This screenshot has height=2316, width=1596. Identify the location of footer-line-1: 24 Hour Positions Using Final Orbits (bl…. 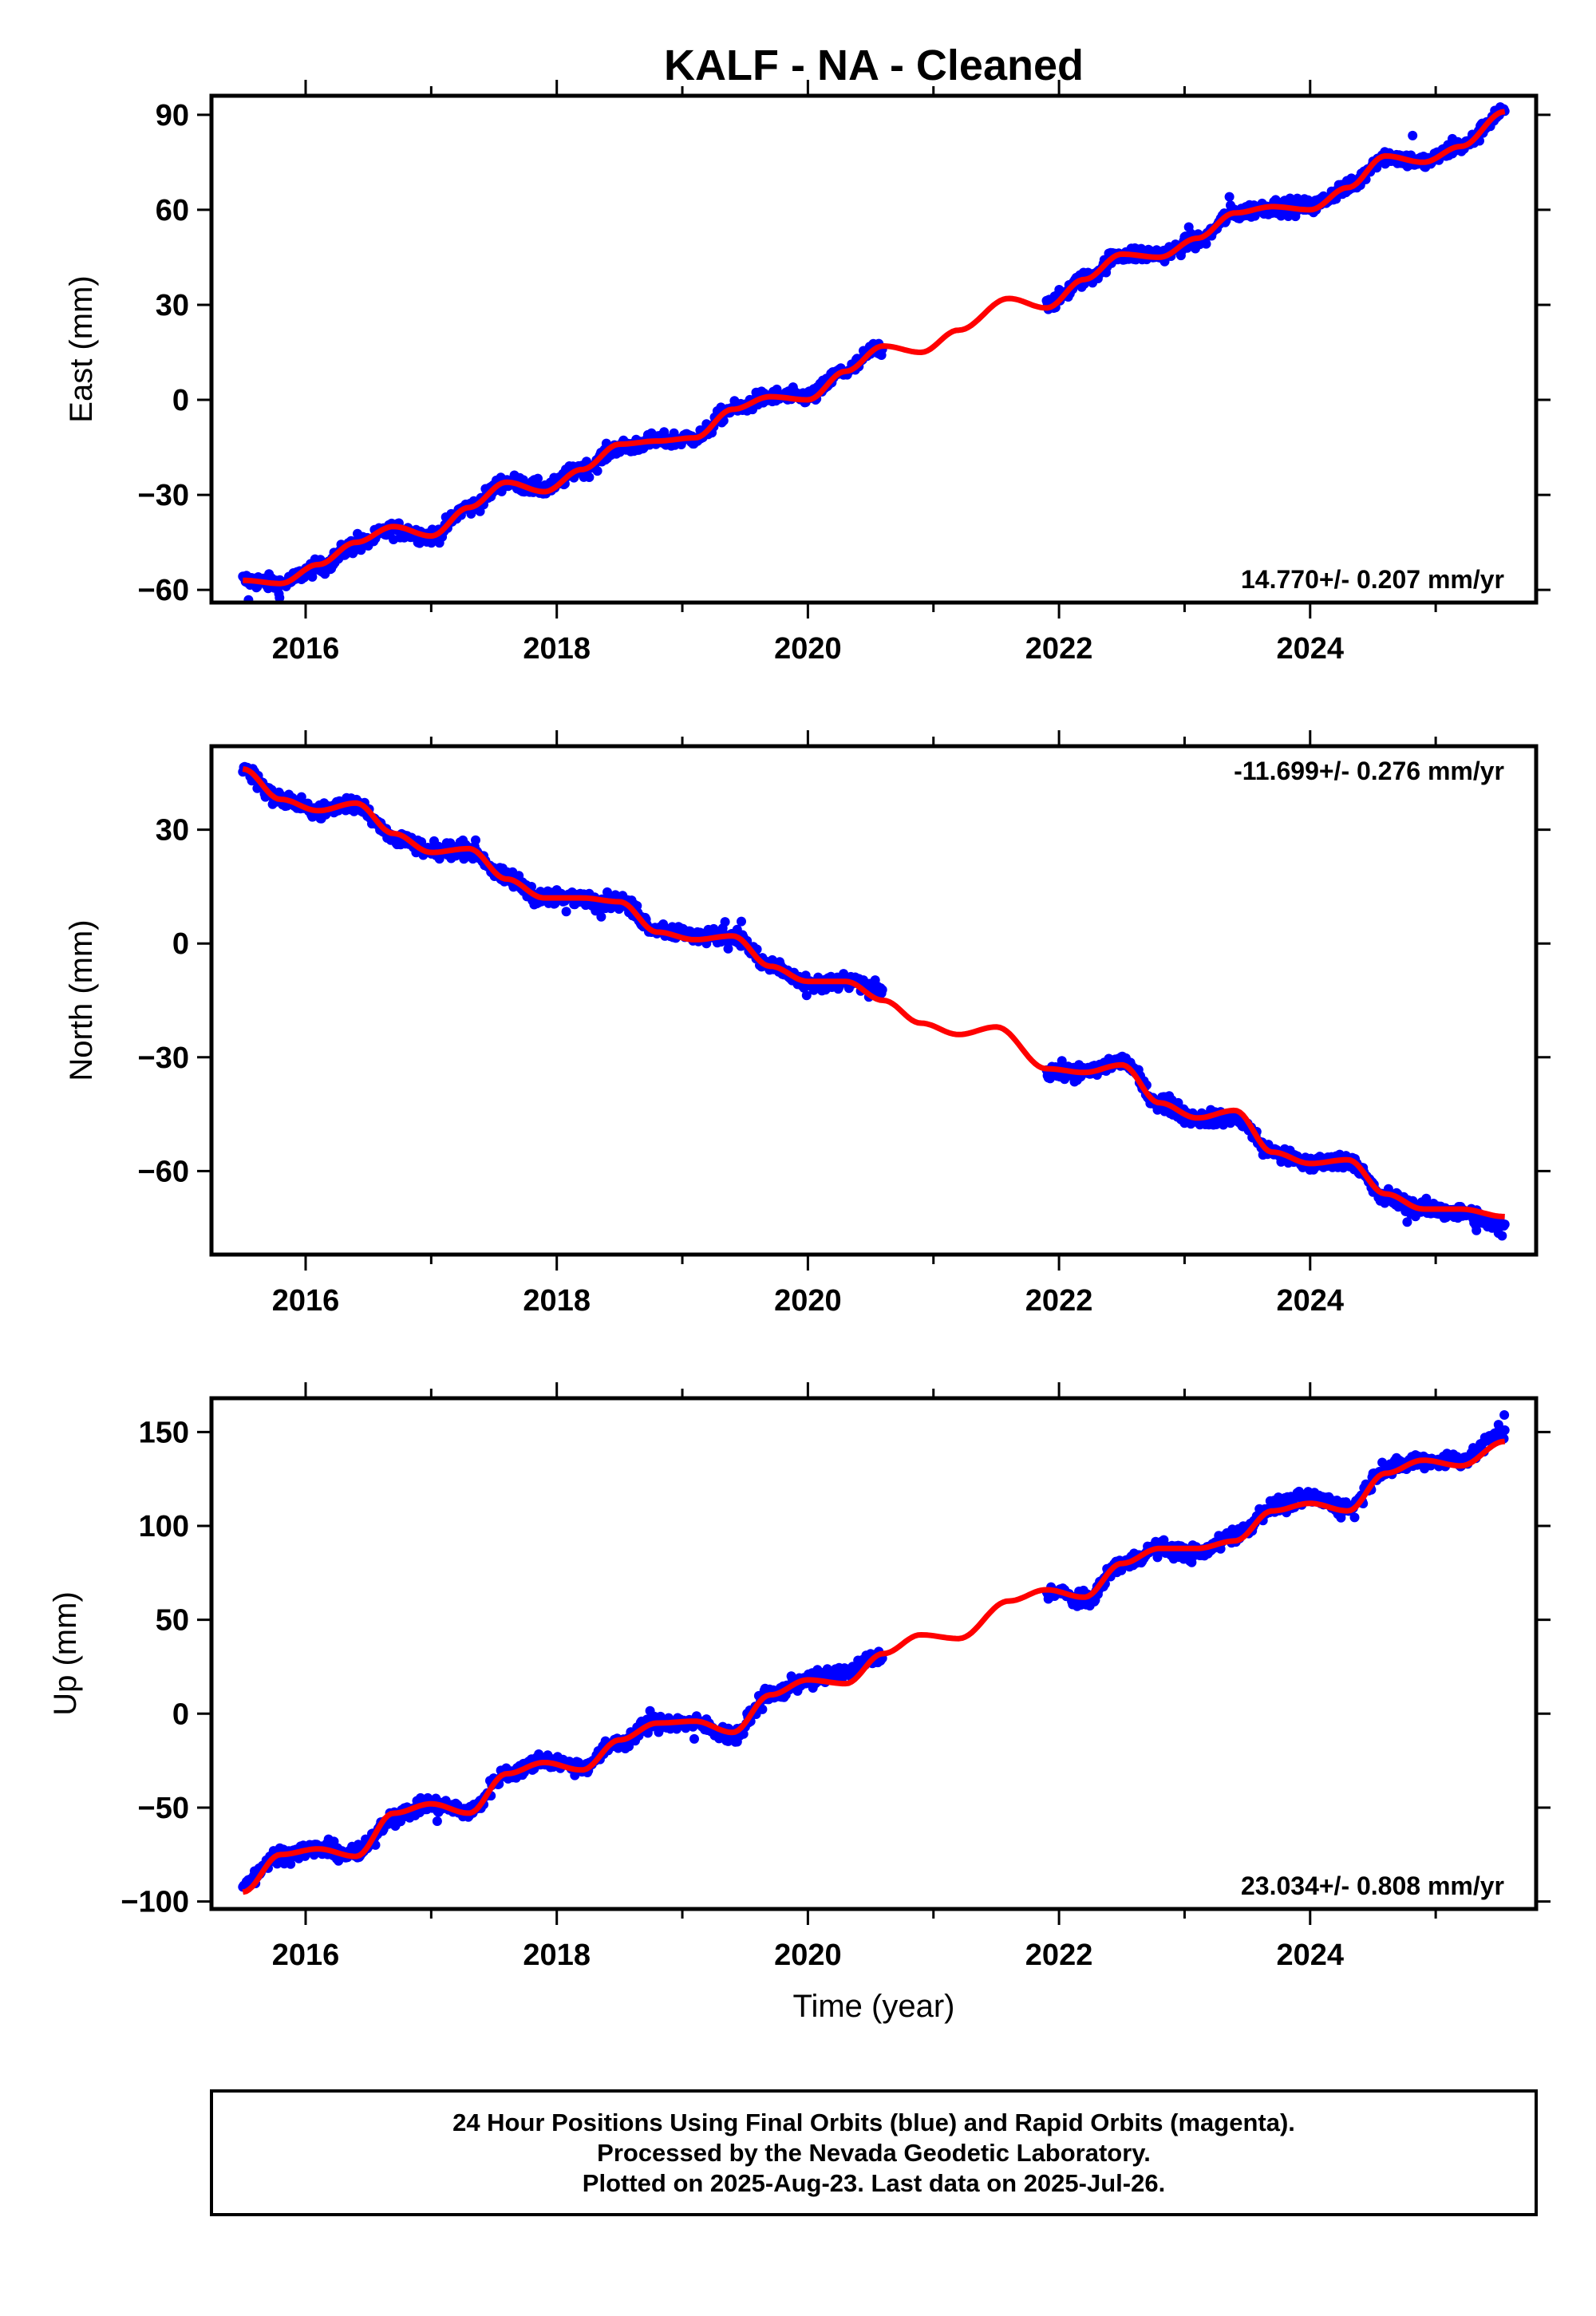
(873, 2122).